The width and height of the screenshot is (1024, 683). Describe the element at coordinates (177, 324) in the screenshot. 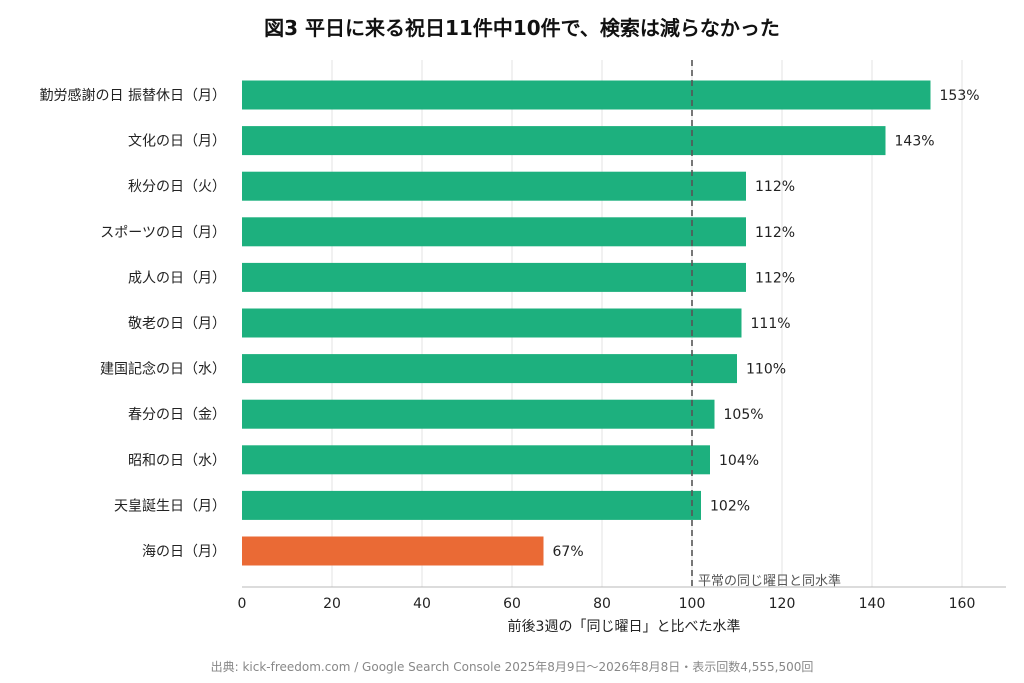

I see `category-label: 敬老の日（月）` at that location.